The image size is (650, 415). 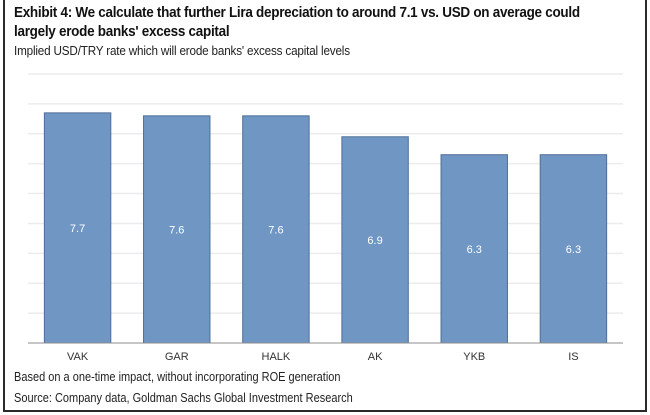 I want to click on data-labels: 7.7 7.6 7.6 6.9 6.3 6.3, so click(x=325, y=239).